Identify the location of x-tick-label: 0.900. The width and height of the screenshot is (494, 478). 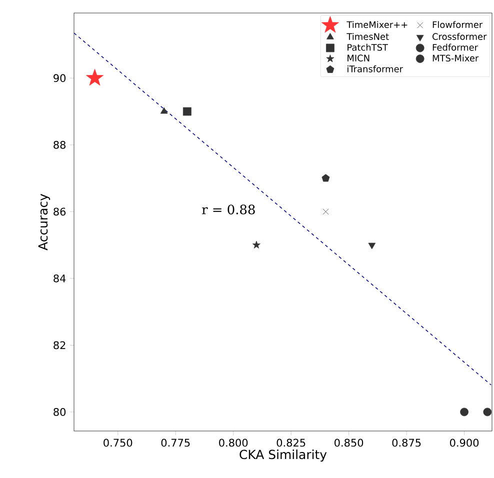
(464, 442).